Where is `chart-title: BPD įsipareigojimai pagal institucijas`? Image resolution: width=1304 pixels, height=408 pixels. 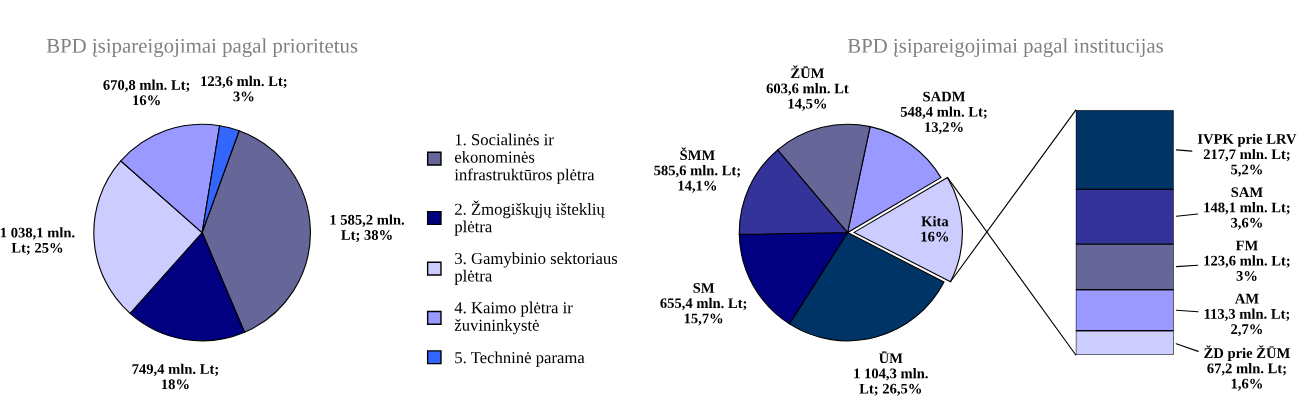 chart-title: BPD įsipareigojimai pagal institucijas is located at coordinates (1005, 48).